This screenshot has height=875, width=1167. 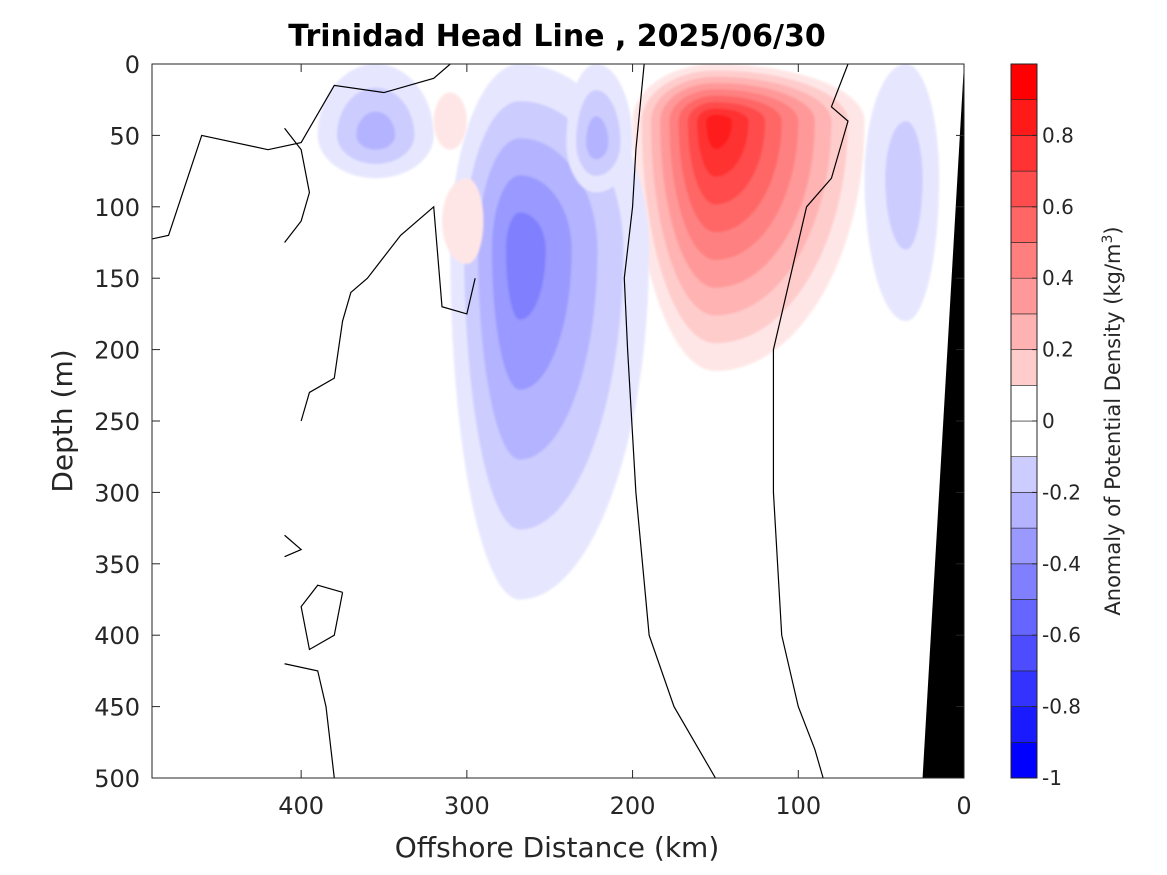 What do you see at coordinates (1113, 230) in the screenshot?
I see `colorbar-label-suffix: )` at bounding box center [1113, 230].